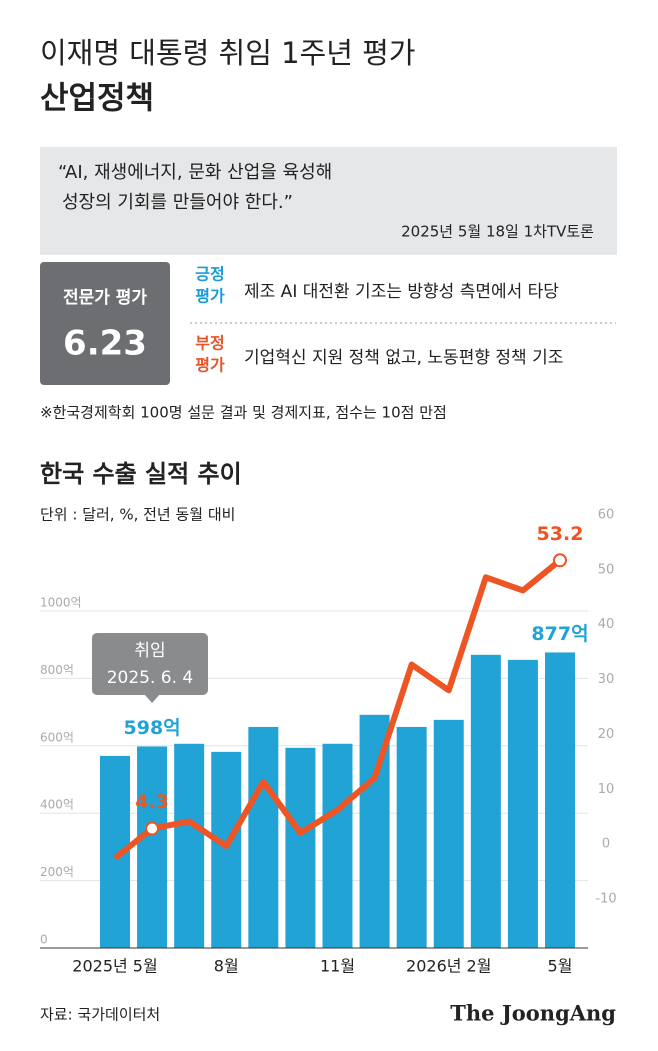  I want to click on logo: The JoongAng, so click(533, 1013).